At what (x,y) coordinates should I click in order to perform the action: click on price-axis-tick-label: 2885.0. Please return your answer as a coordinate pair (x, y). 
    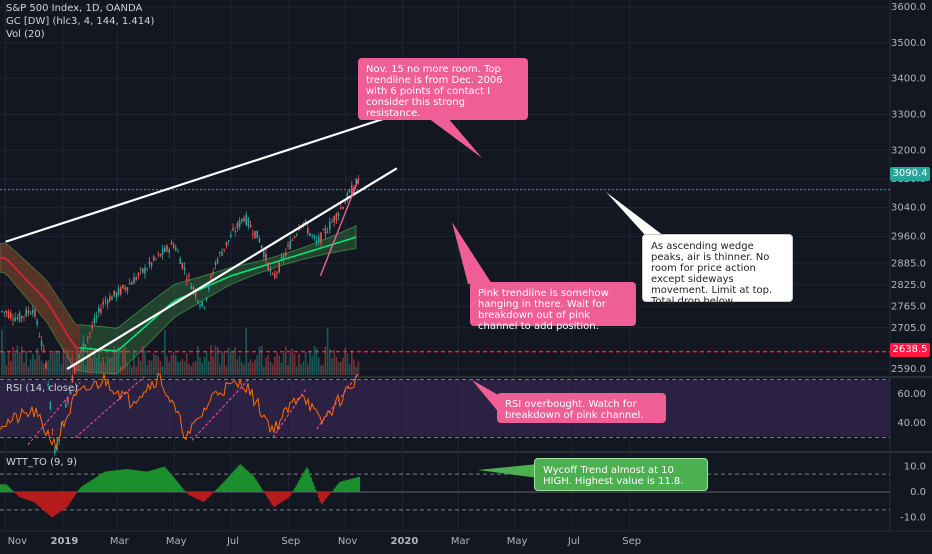
    Looking at the image, I should click on (908, 263).